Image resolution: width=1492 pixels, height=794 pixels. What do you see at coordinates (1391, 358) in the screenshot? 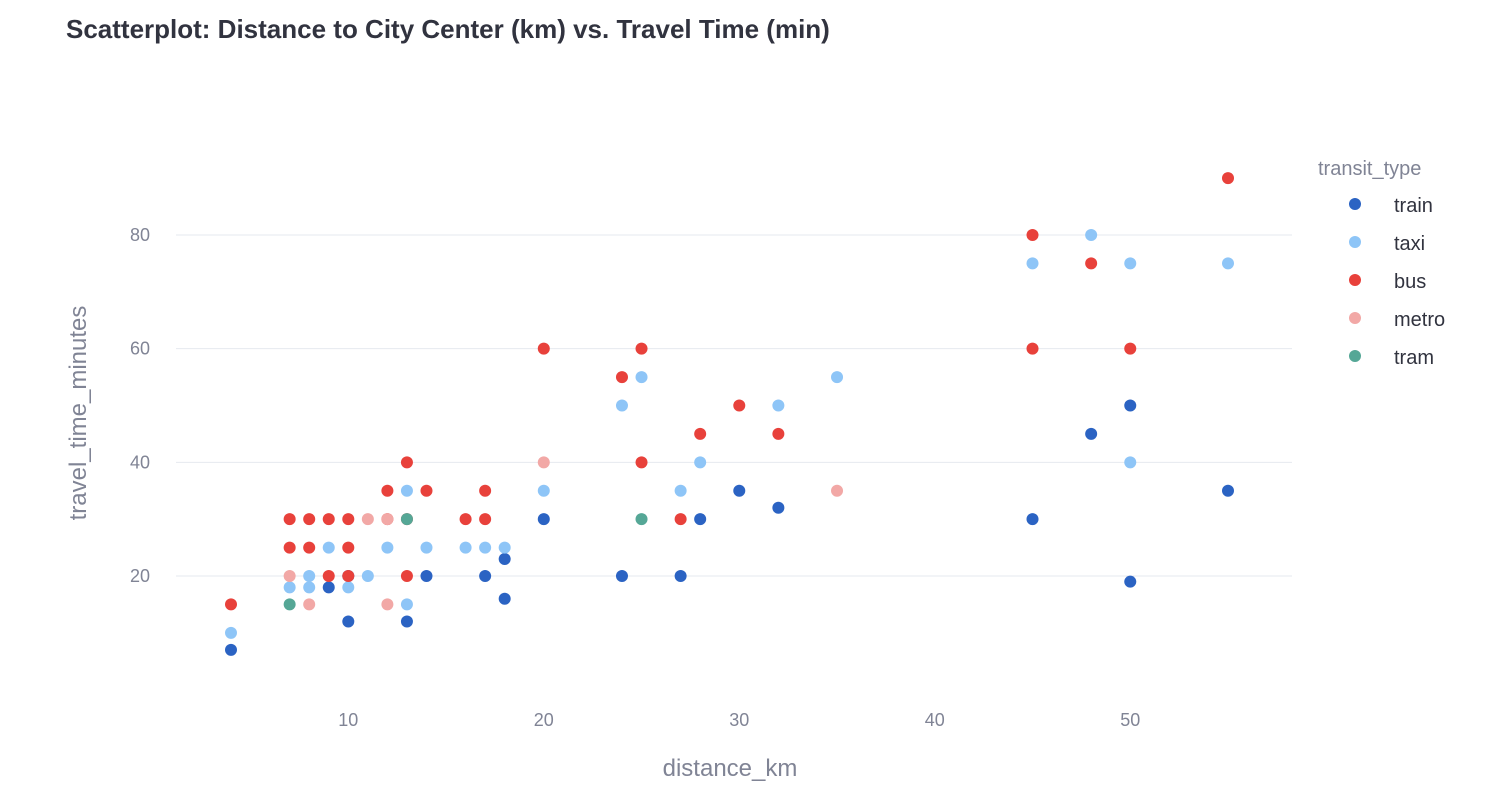
I see `legend-item-tram: tram` at bounding box center [1391, 358].